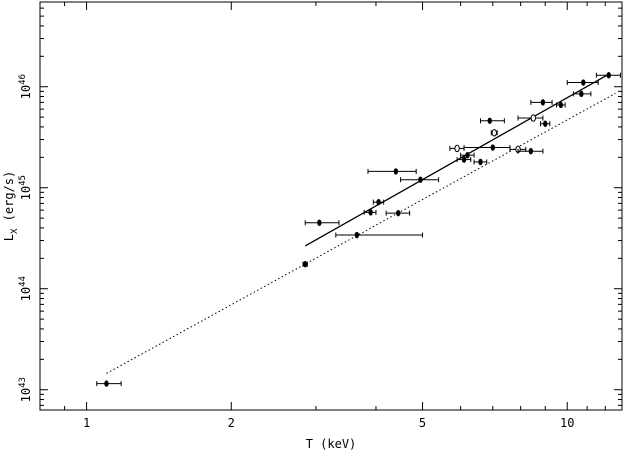 This screenshot has height=453, width=624. Describe the element at coordinates (25, 187) in the screenshot. I see `y-tick-label: 1045` at that location.